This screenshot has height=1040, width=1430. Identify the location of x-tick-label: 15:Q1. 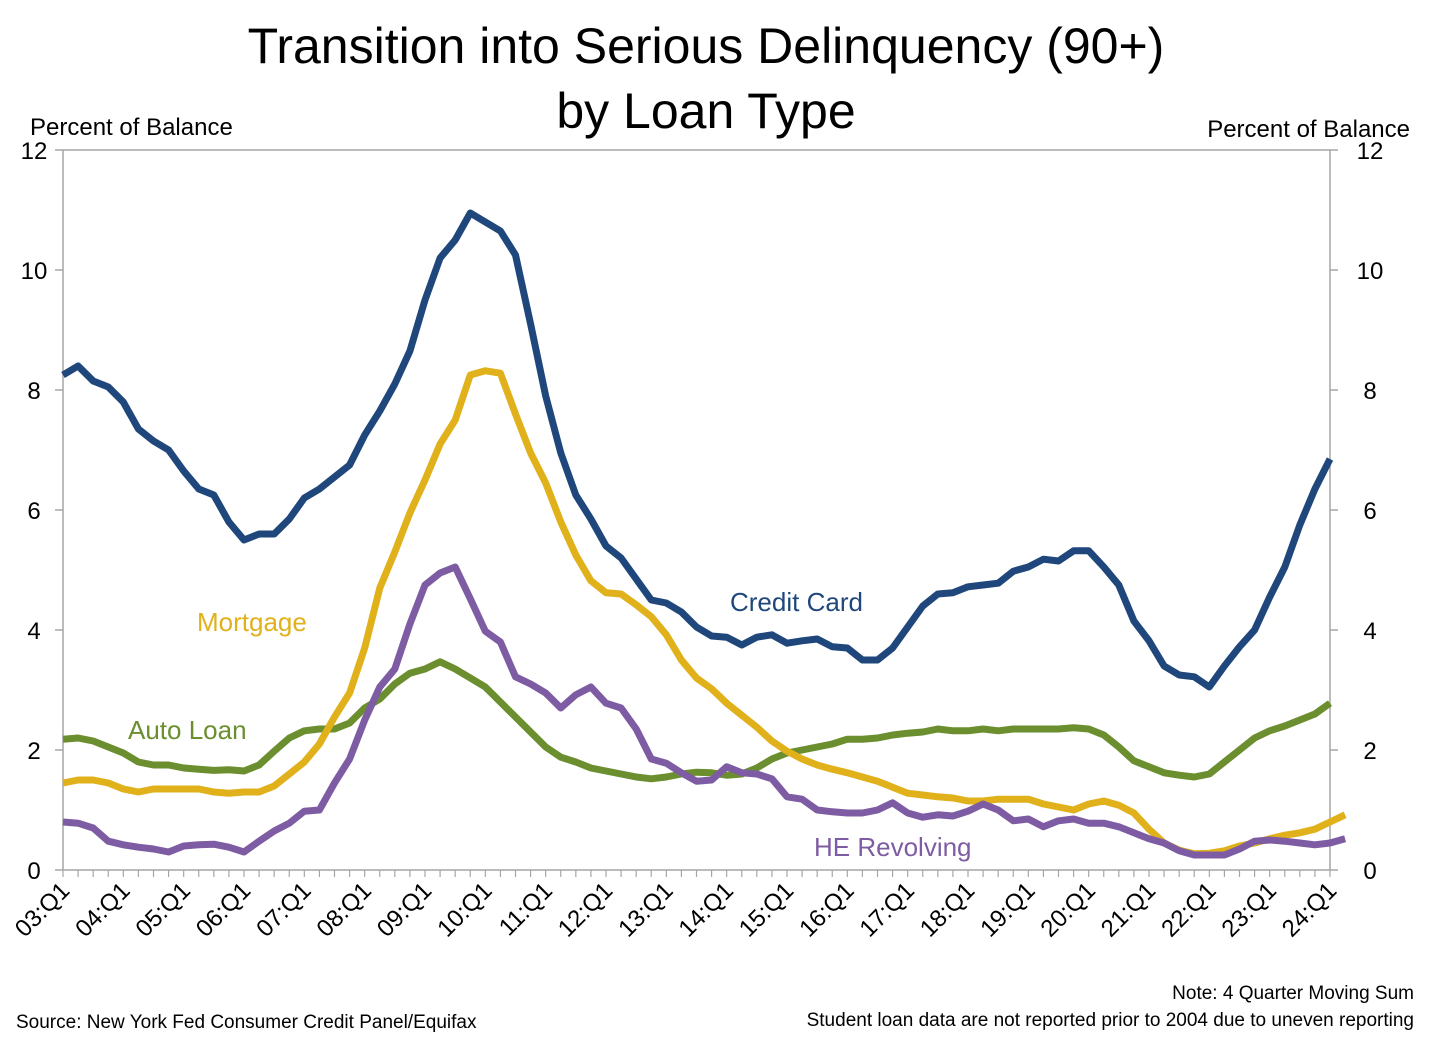
(766, 909).